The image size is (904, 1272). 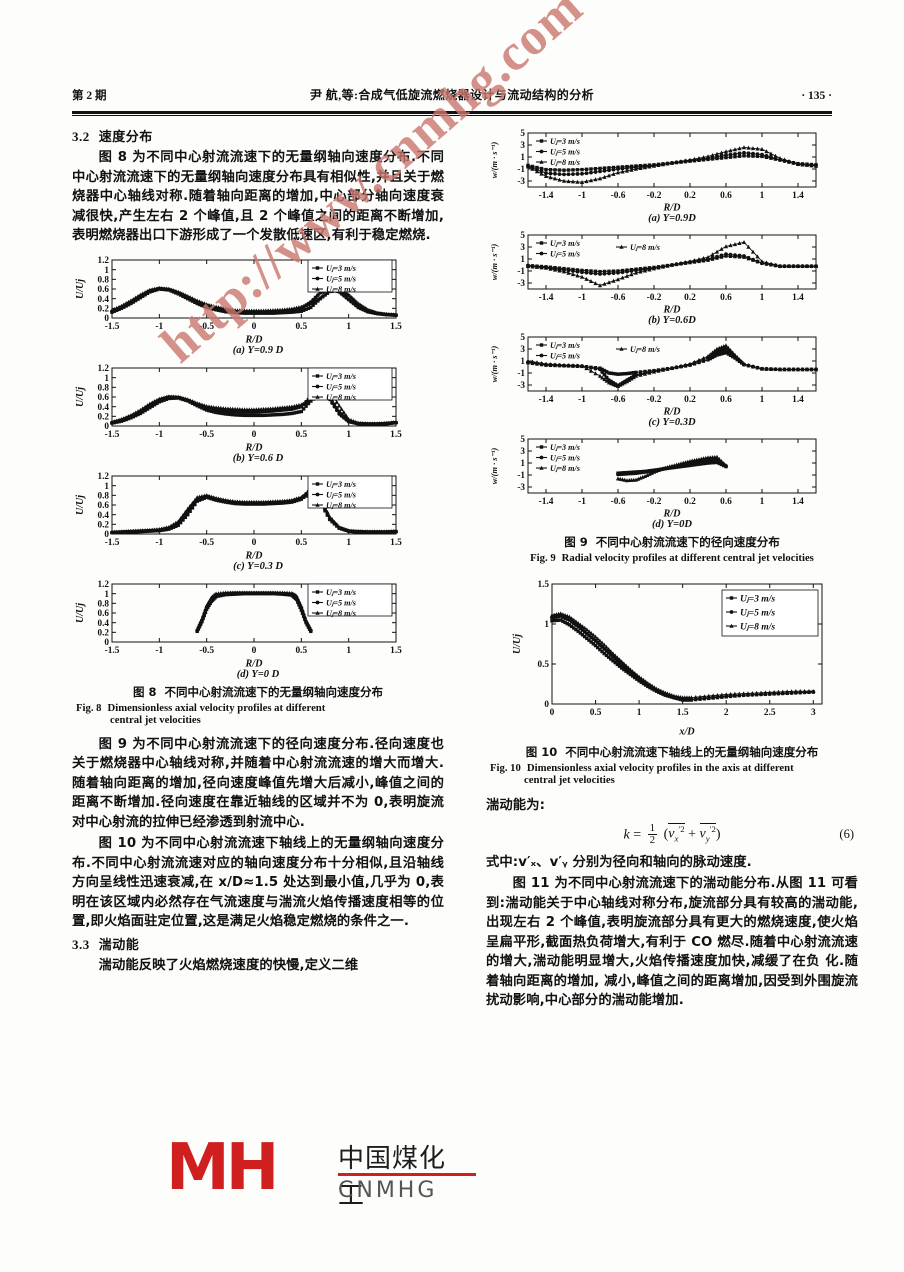 I want to click on logo-underline, so click(x=407, y=1174).